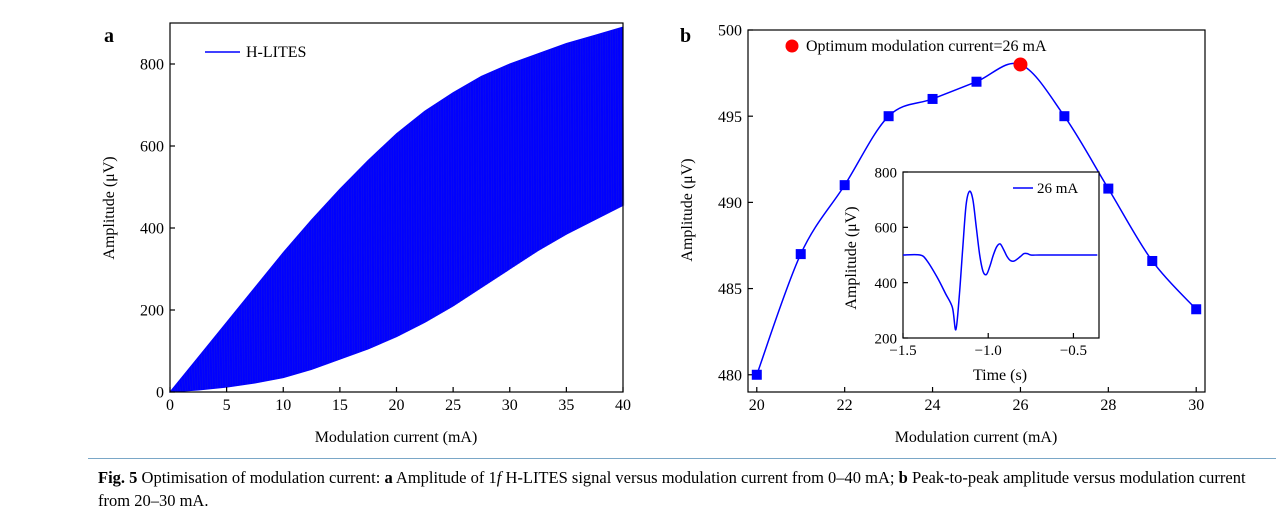 The width and height of the screenshot is (1281, 520). What do you see at coordinates (687, 209) in the screenshot?
I see `panel-b-y-axis-label: Amplitude (μV)` at bounding box center [687, 209].